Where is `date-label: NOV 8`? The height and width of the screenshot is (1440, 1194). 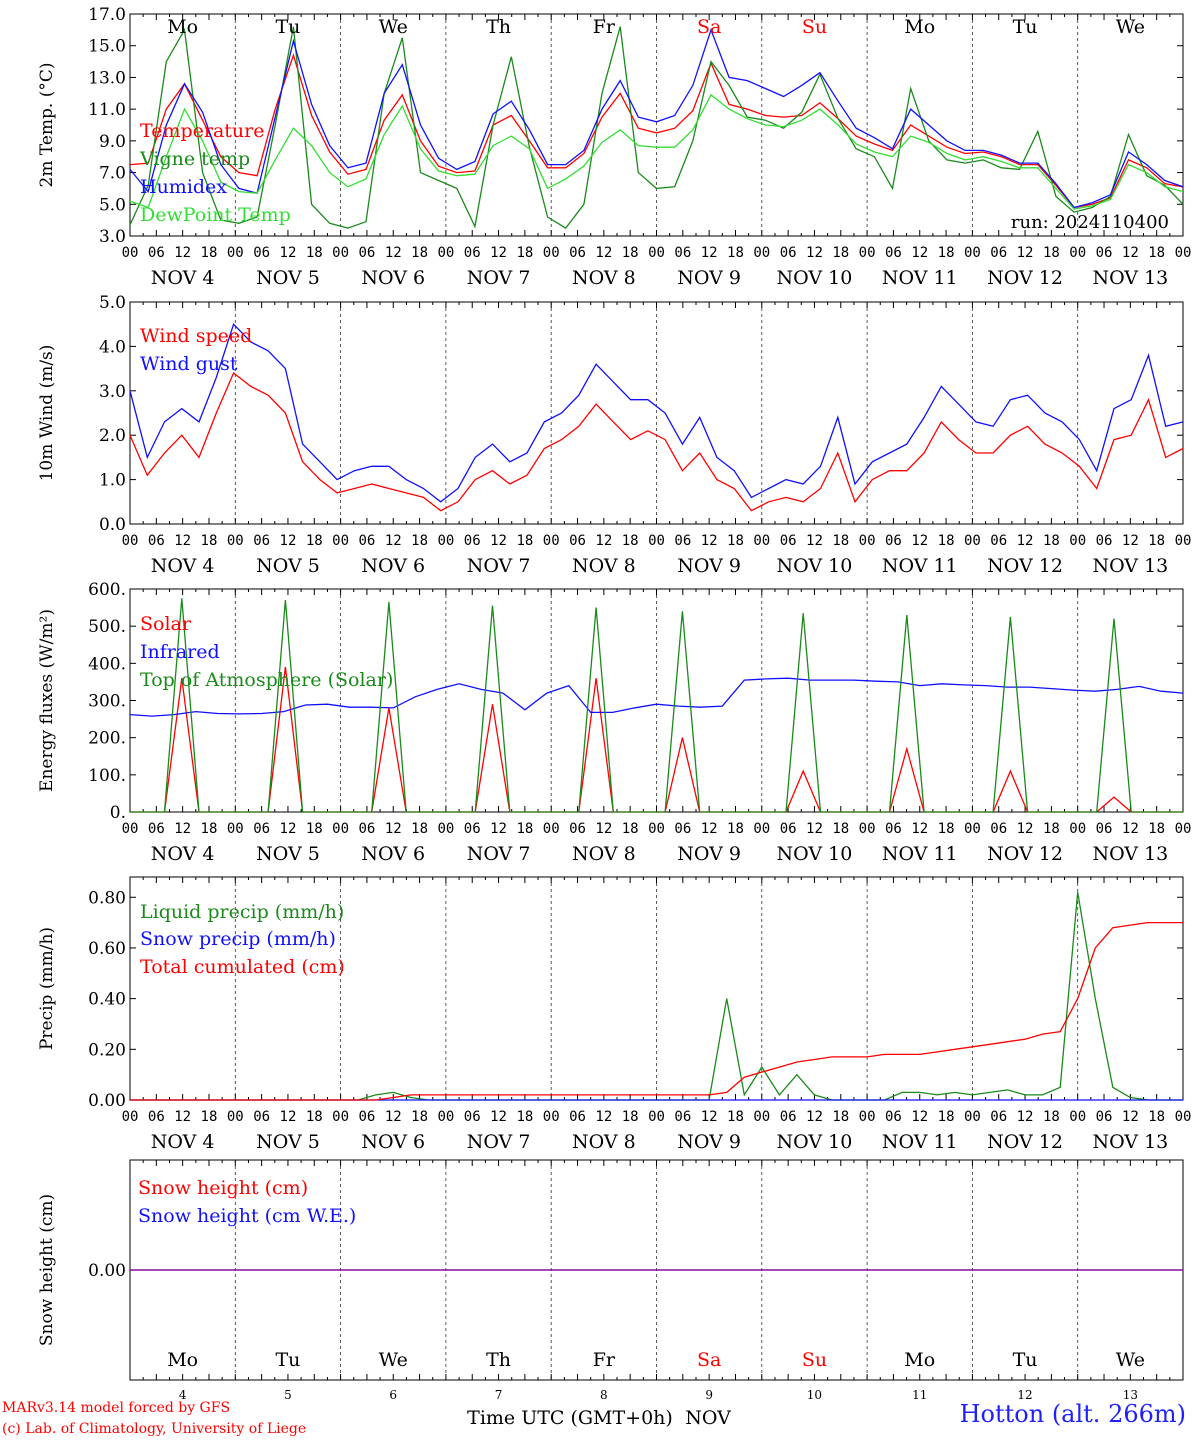
date-label: NOV 8 is located at coordinates (604, 566).